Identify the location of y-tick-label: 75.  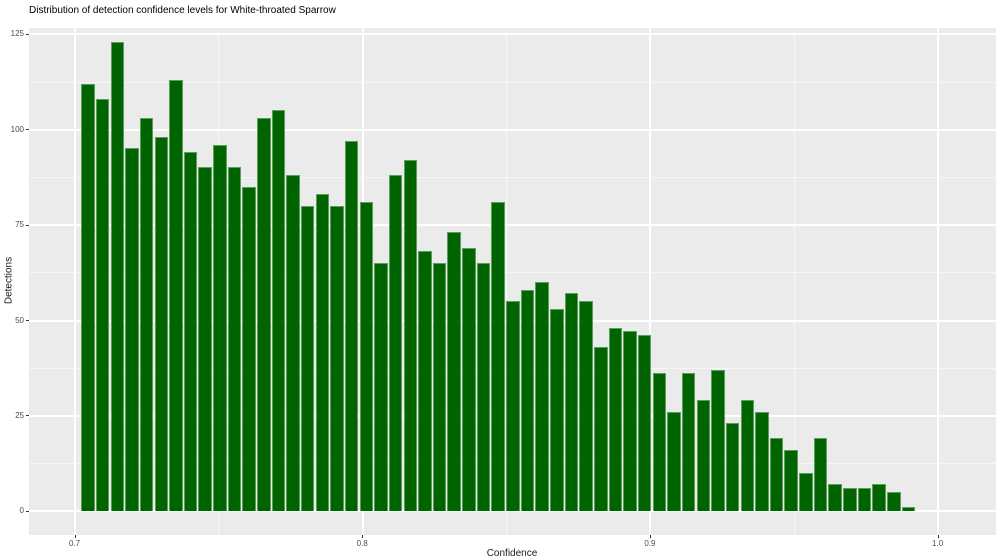
(19, 225).